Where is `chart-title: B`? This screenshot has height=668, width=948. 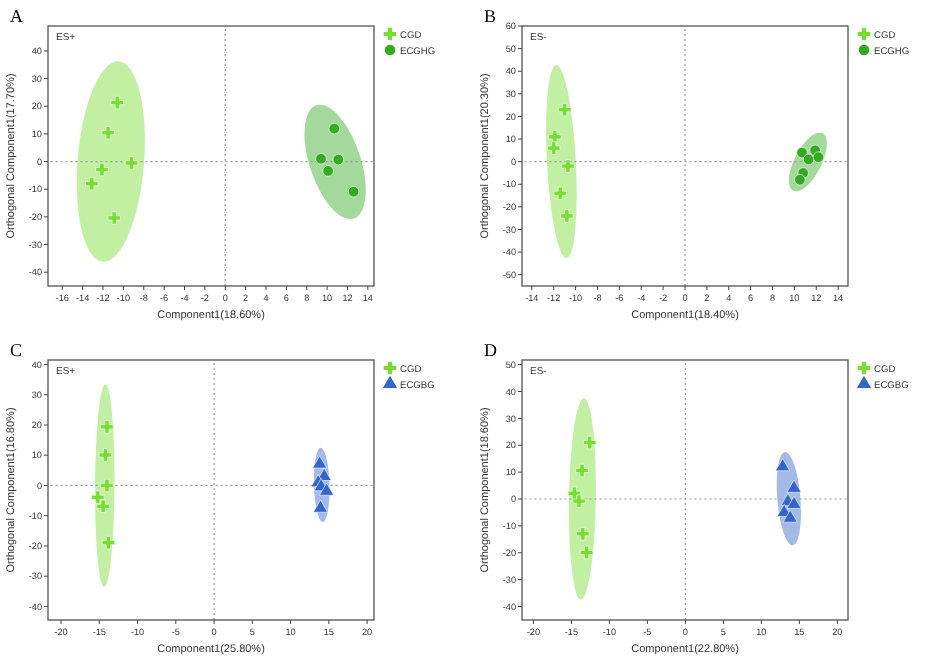
chart-title: B is located at coordinates (490, 16).